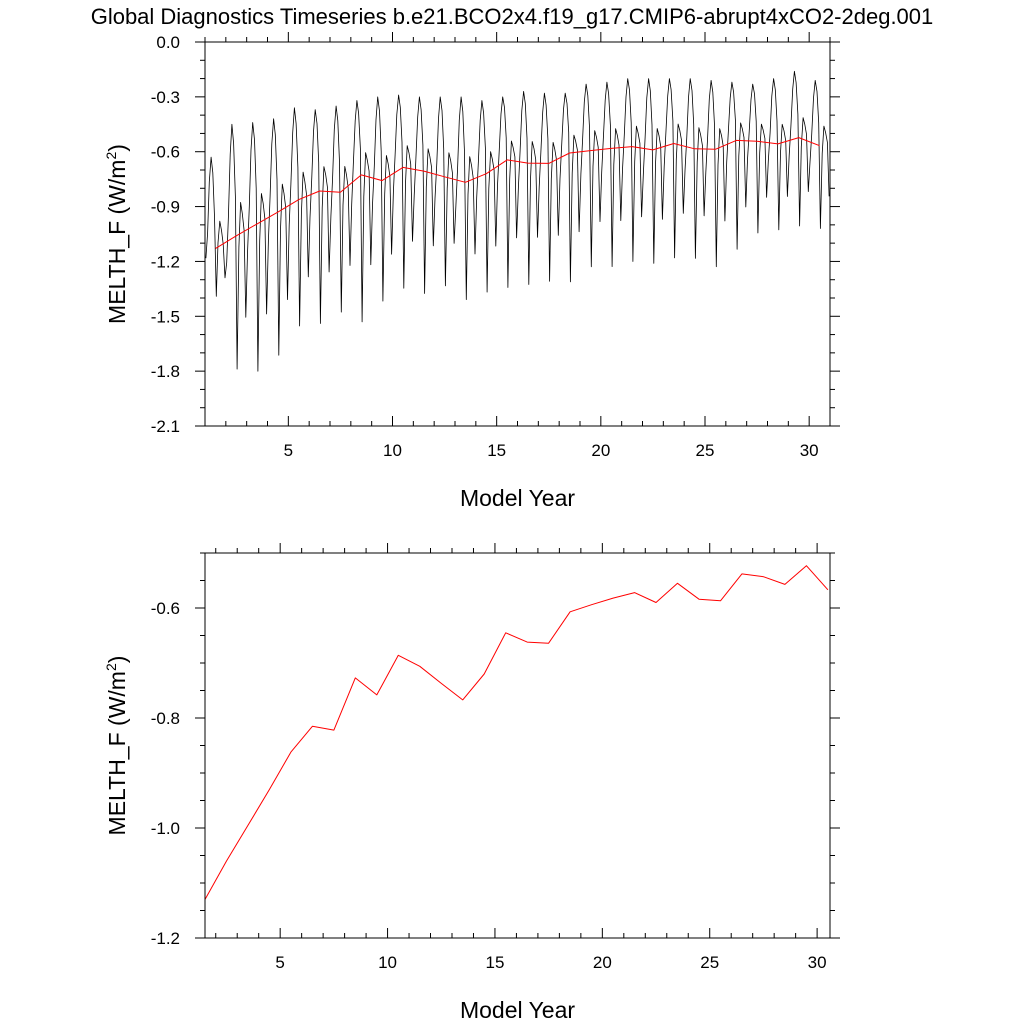  What do you see at coordinates (165, 97) in the screenshot?
I see `y-tick-label: -0.3` at bounding box center [165, 97].